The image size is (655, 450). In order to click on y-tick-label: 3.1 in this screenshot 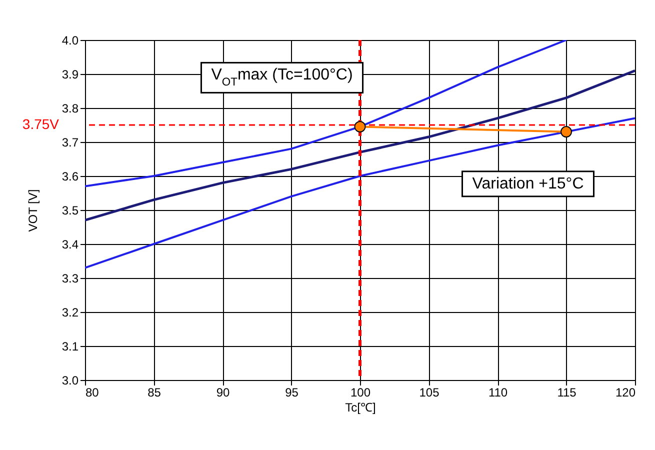, I will do `click(70, 347)`.